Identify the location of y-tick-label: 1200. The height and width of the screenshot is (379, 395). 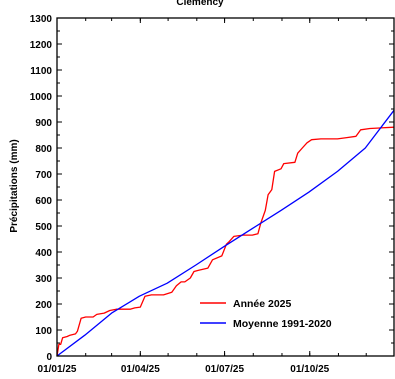
(41, 45).